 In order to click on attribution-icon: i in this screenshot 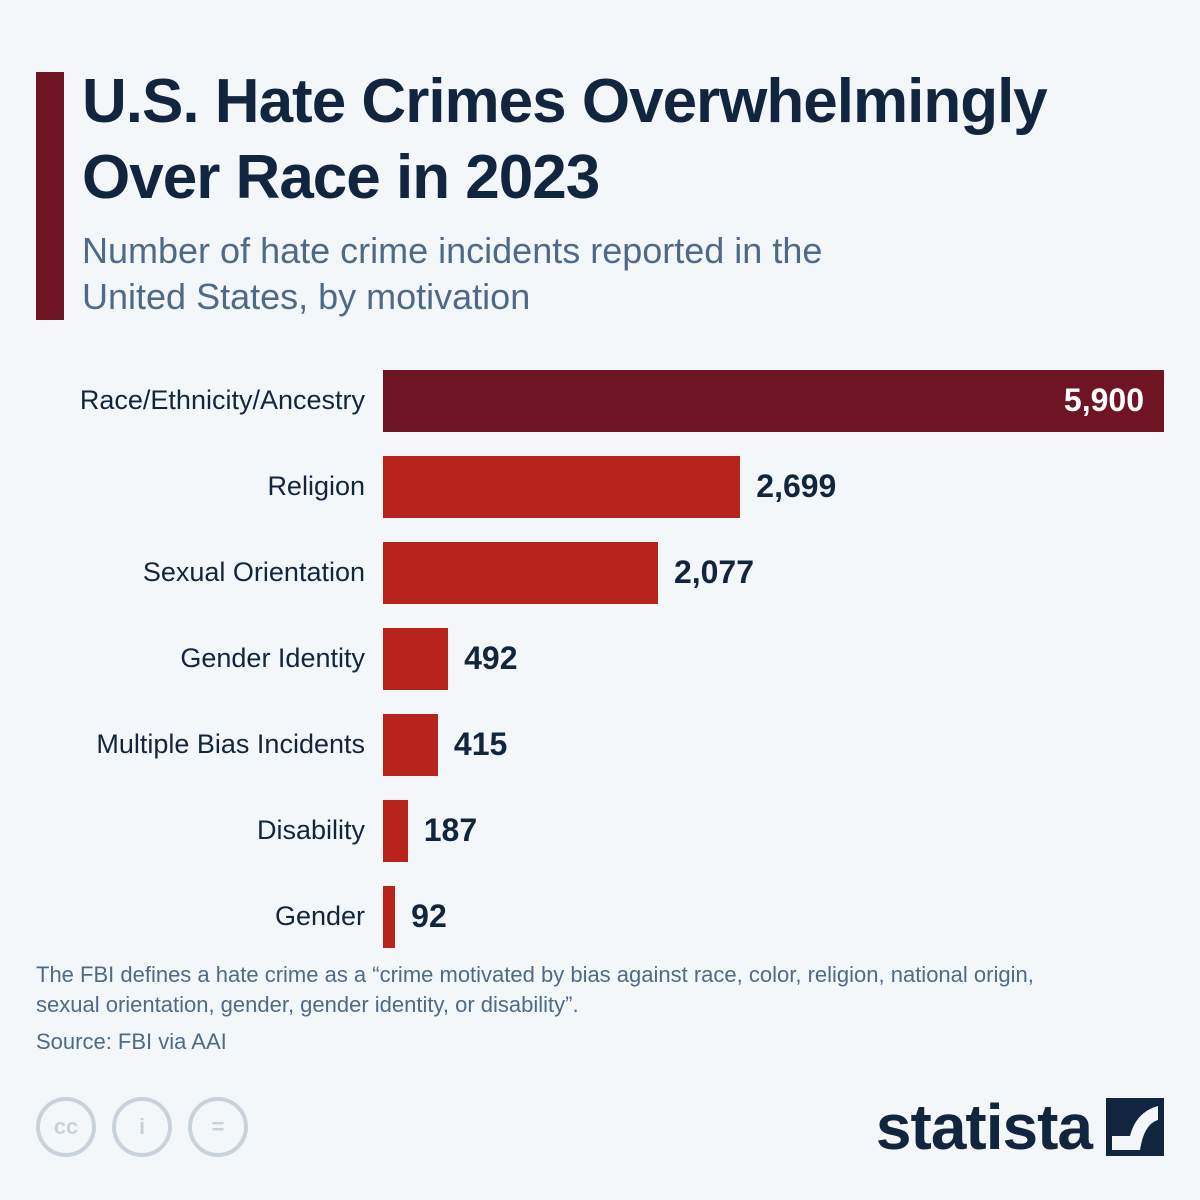, I will do `click(142, 1127)`.